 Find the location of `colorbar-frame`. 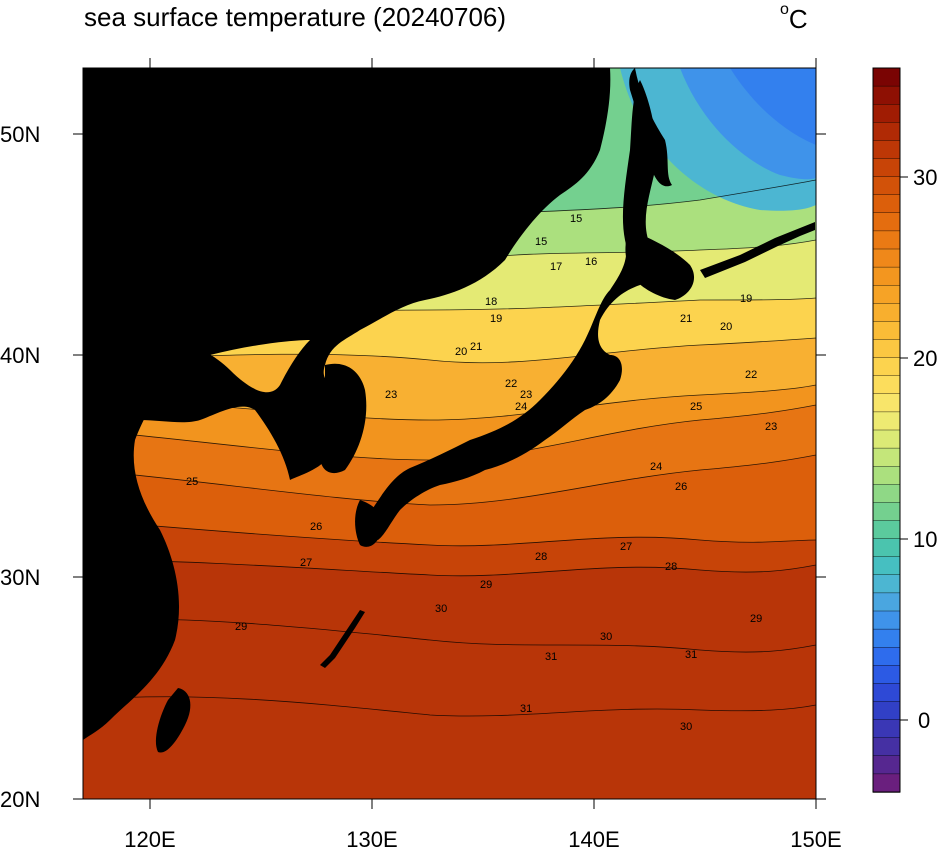

colorbar-frame is located at coordinates (886, 430).